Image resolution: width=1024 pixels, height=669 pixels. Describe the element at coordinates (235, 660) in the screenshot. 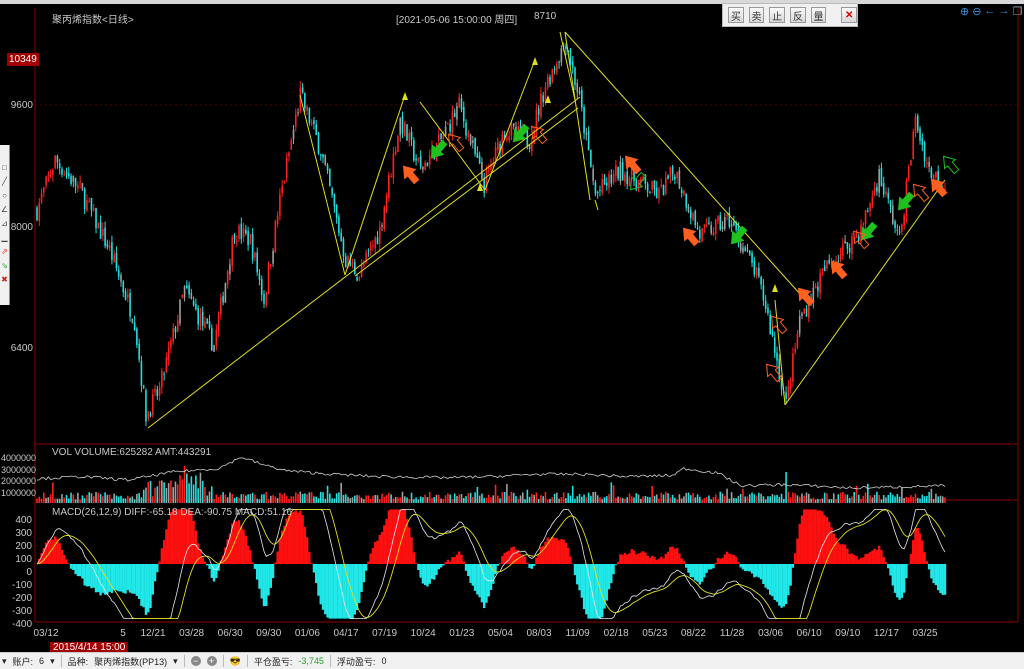

I see `sunglasses-icon: 😎` at that location.